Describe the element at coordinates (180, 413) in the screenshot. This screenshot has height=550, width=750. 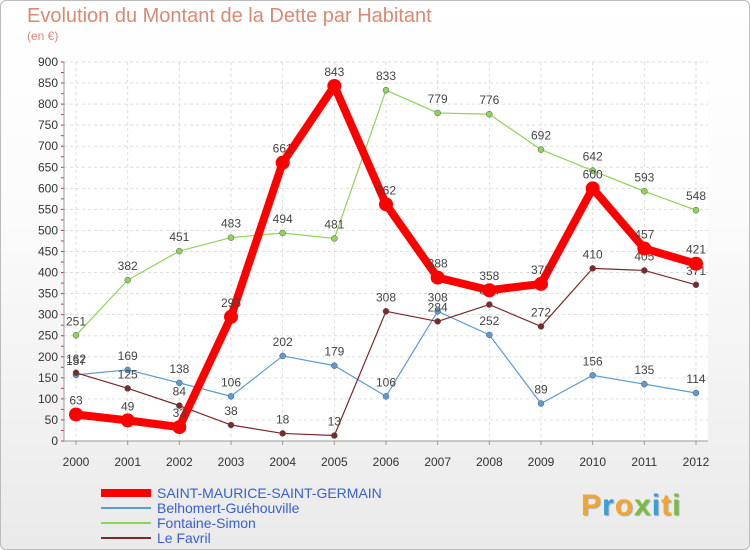
I see `data-label: 33` at that location.